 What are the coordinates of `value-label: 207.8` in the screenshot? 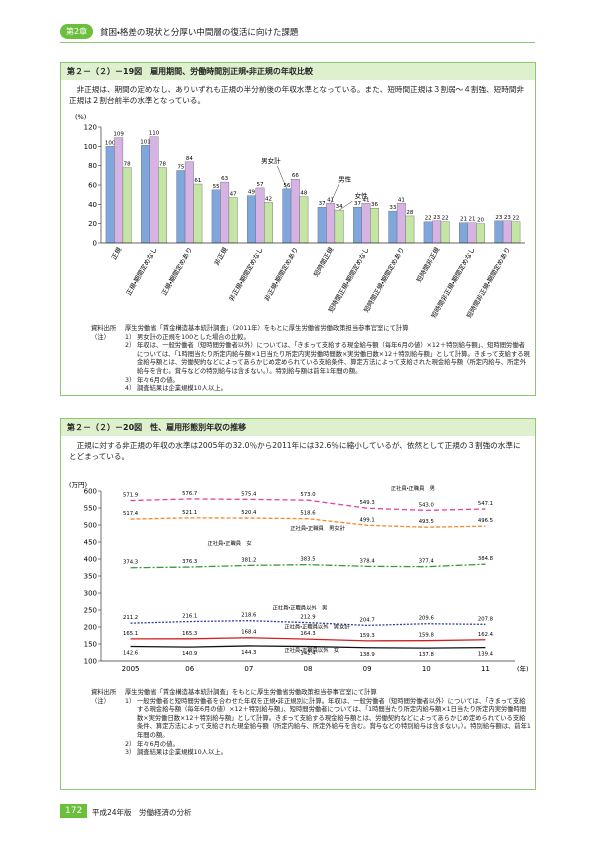 It's located at (486, 619).